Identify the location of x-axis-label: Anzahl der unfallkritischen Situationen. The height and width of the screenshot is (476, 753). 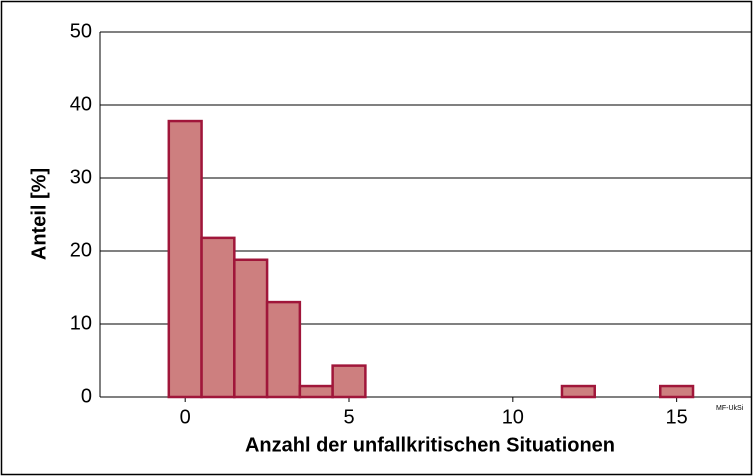
(430, 445).